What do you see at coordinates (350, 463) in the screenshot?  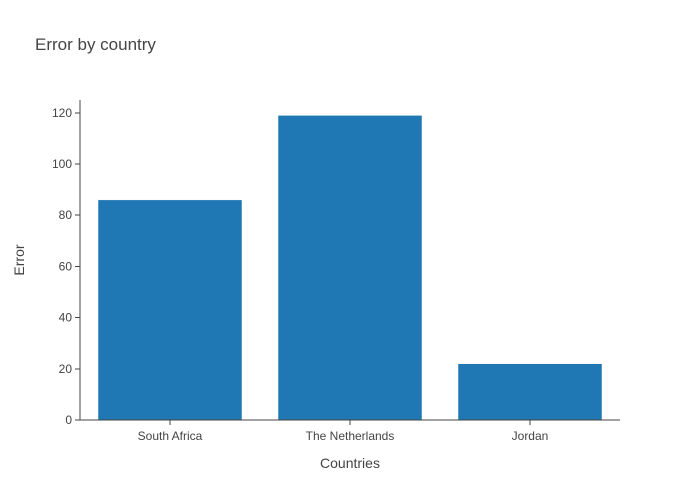 I see `x-axis-title: Countries` at bounding box center [350, 463].